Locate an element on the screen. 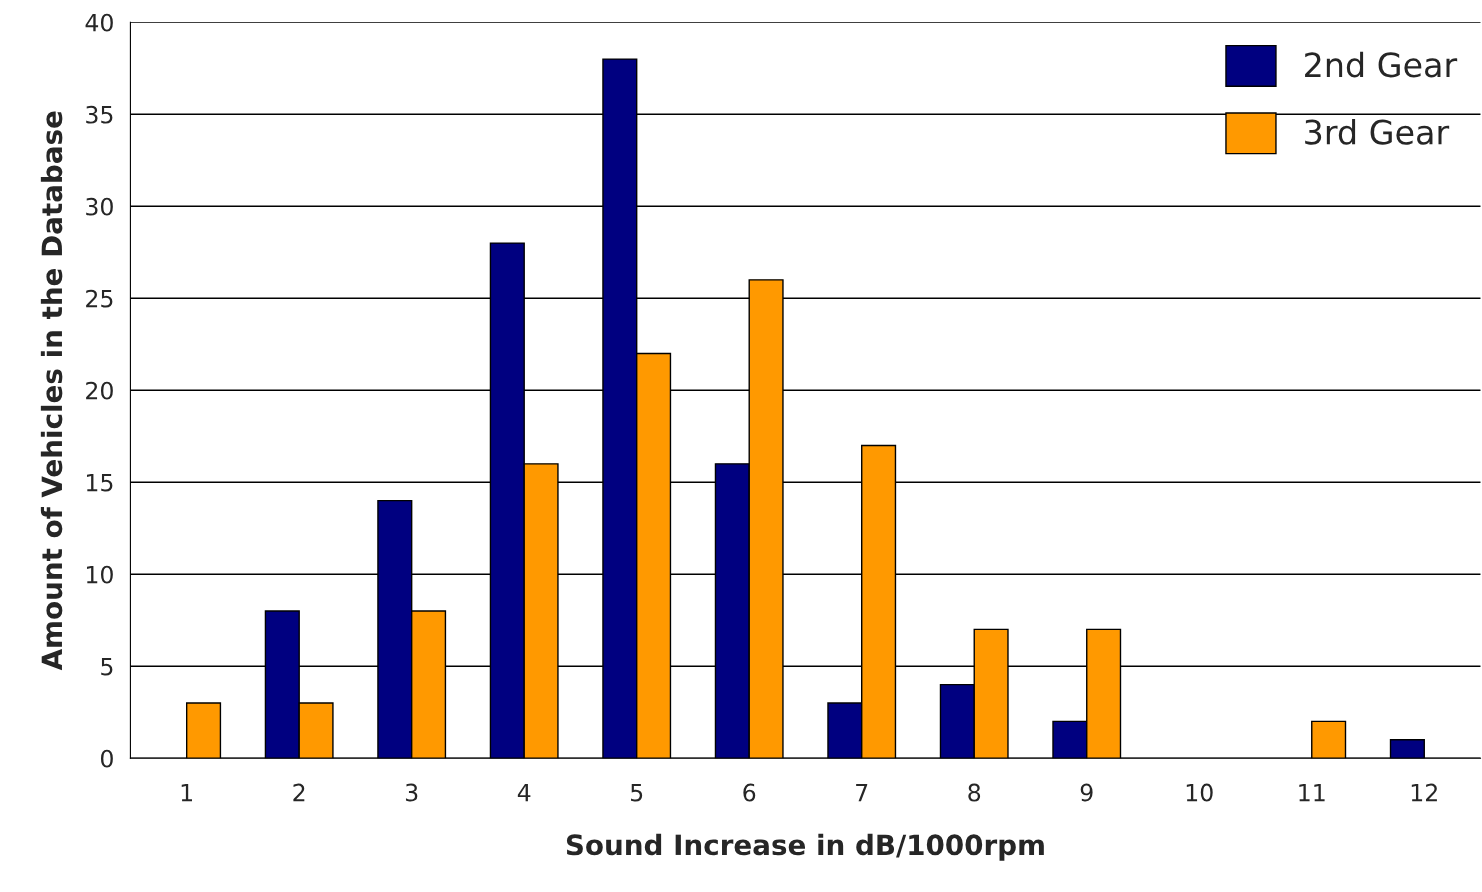 Image resolution: width=1482 pixels, height=892 pixels. x-axis-title: Sound Increase in dB/1000rpm is located at coordinates (805, 847).